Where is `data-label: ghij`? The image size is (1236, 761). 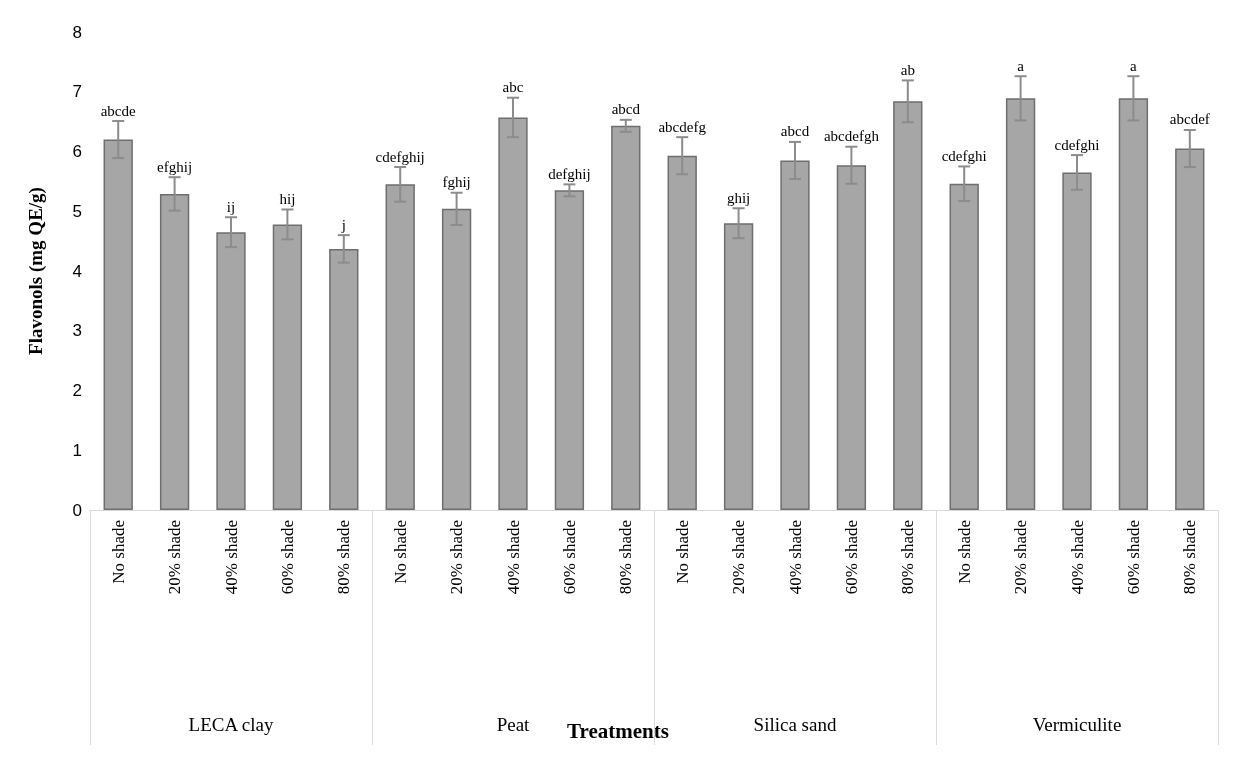 data-label: ghij is located at coordinates (738, 197).